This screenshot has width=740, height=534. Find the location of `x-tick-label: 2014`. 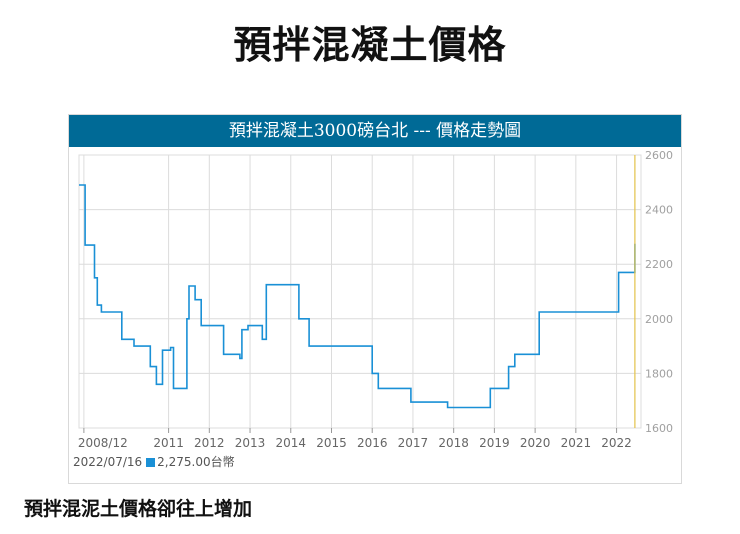

x-tick-label: 2014 is located at coordinates (290, 443).